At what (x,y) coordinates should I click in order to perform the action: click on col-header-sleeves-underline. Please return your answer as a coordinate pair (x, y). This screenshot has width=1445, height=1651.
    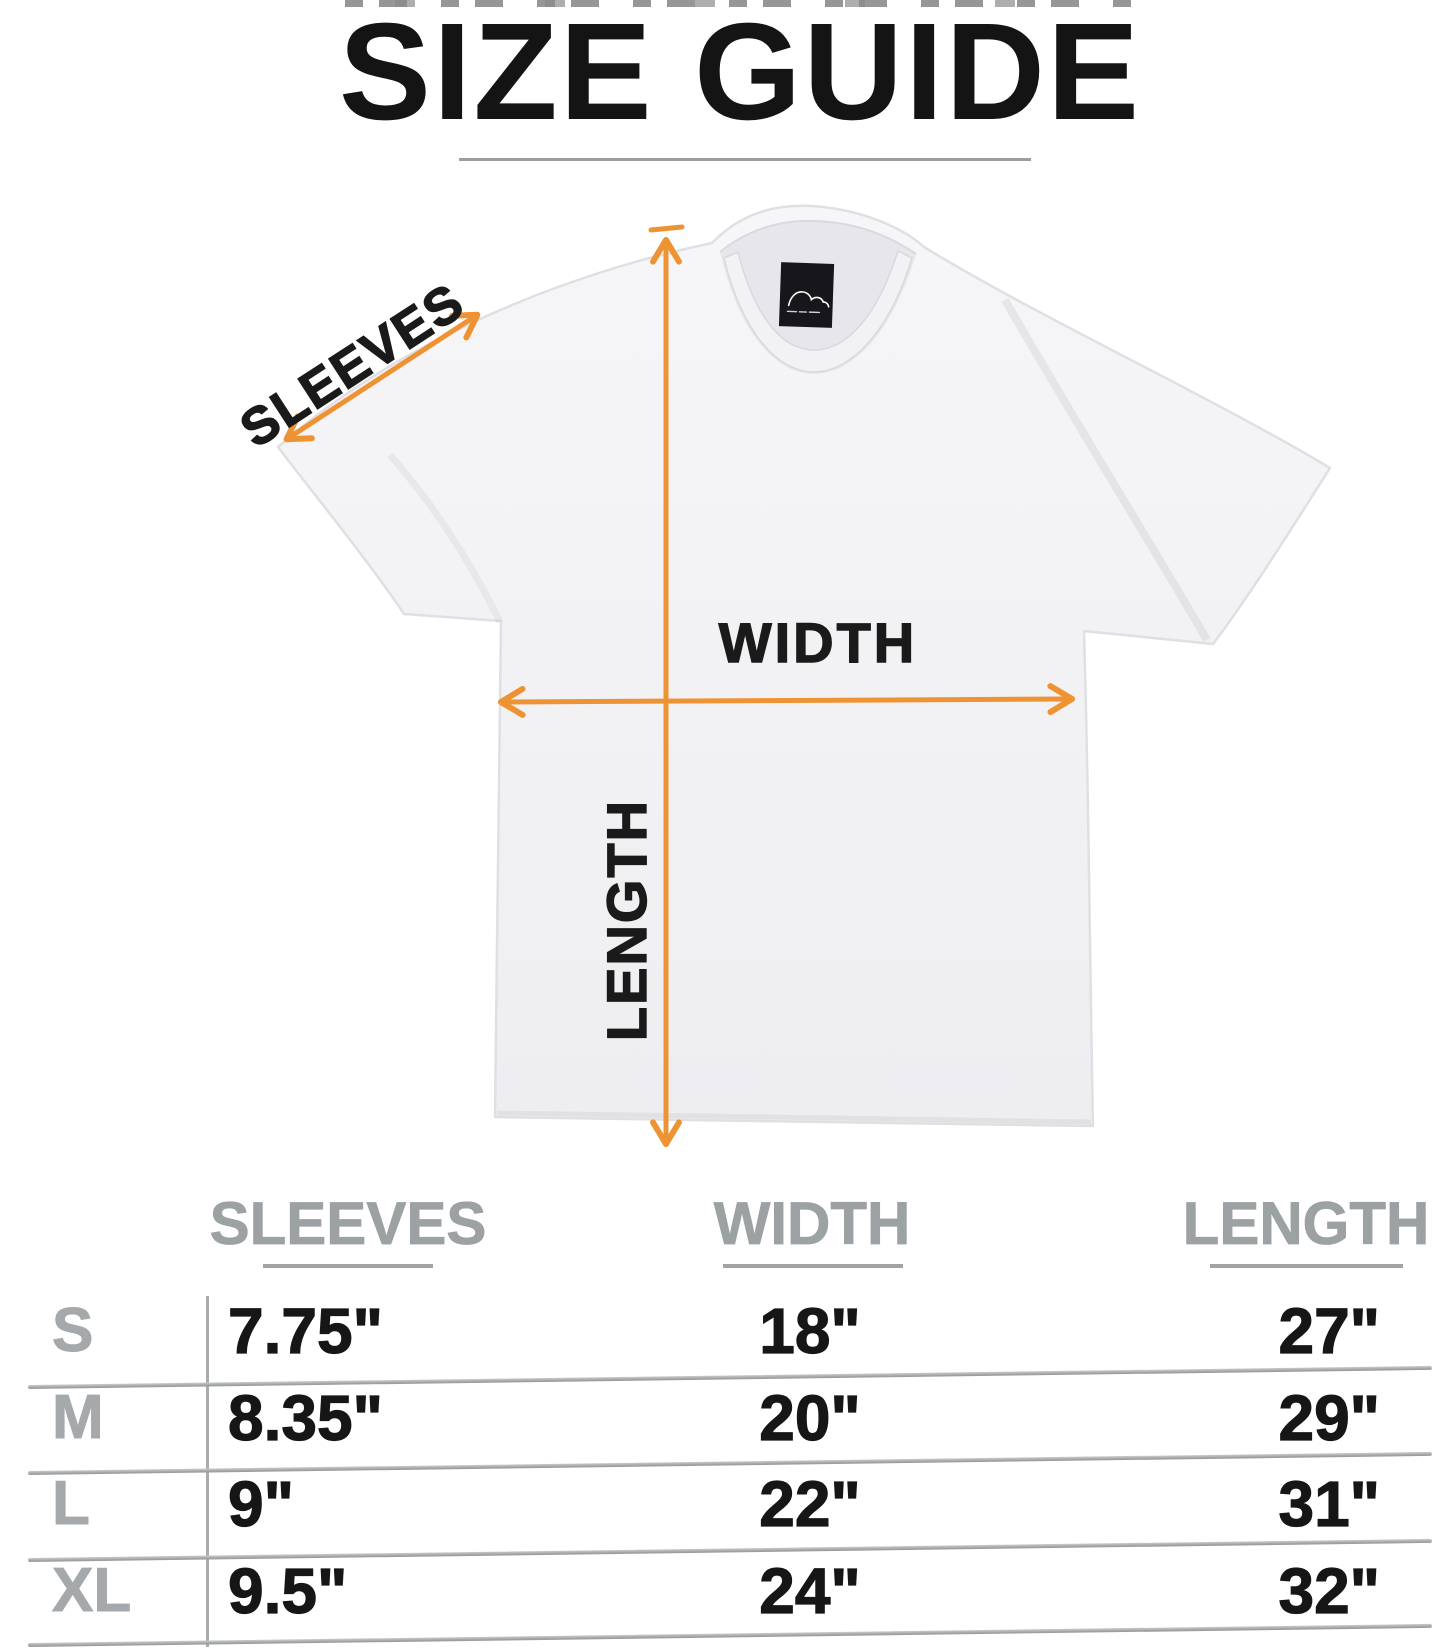
    Looking at the image, I should click on (348, 1266).